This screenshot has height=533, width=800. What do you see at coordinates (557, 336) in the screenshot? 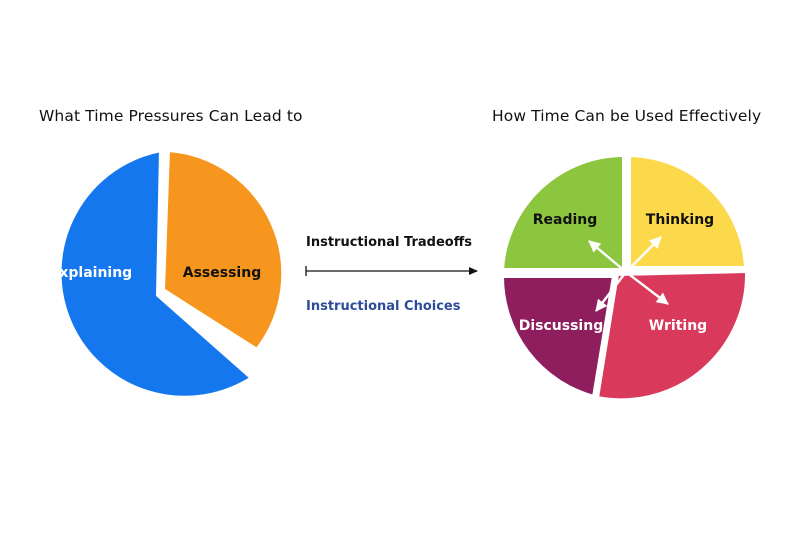
I see `pie-slice-discussing` at bounding box center [557, 336].